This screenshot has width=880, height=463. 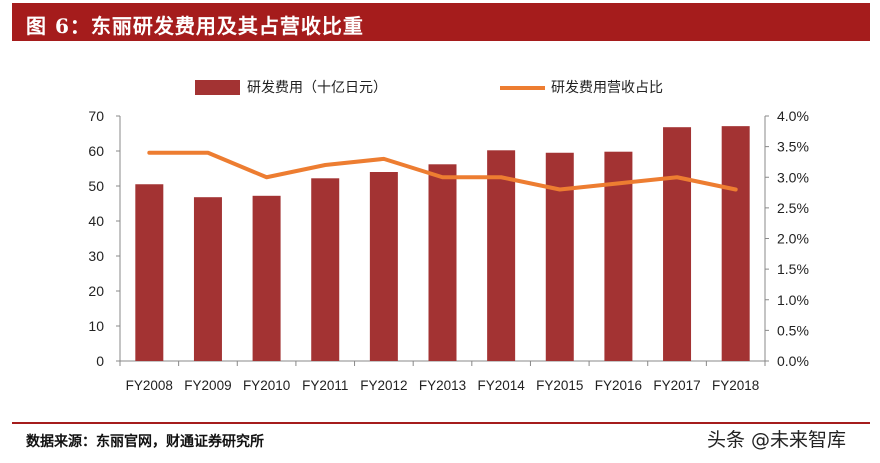 What do you see at coordinates (793, 330) in the screenshot?
I see `y-right-tick-label: 0.5%` at bounding box center [793, 330].